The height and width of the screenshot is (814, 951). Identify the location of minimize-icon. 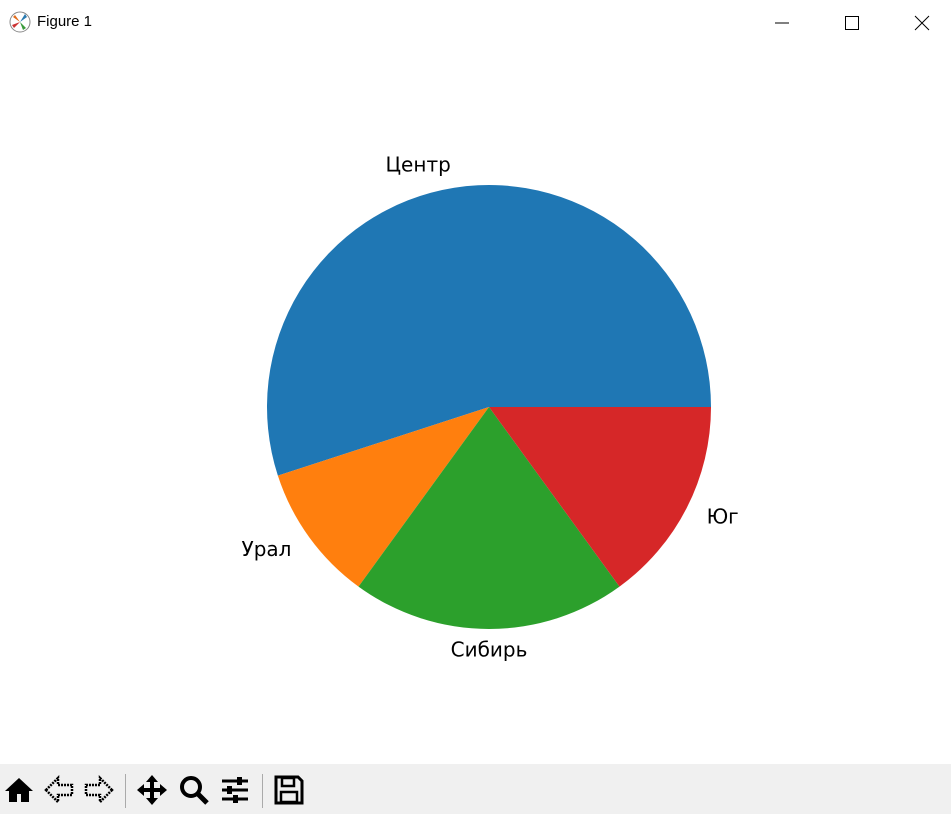
(782, 22).